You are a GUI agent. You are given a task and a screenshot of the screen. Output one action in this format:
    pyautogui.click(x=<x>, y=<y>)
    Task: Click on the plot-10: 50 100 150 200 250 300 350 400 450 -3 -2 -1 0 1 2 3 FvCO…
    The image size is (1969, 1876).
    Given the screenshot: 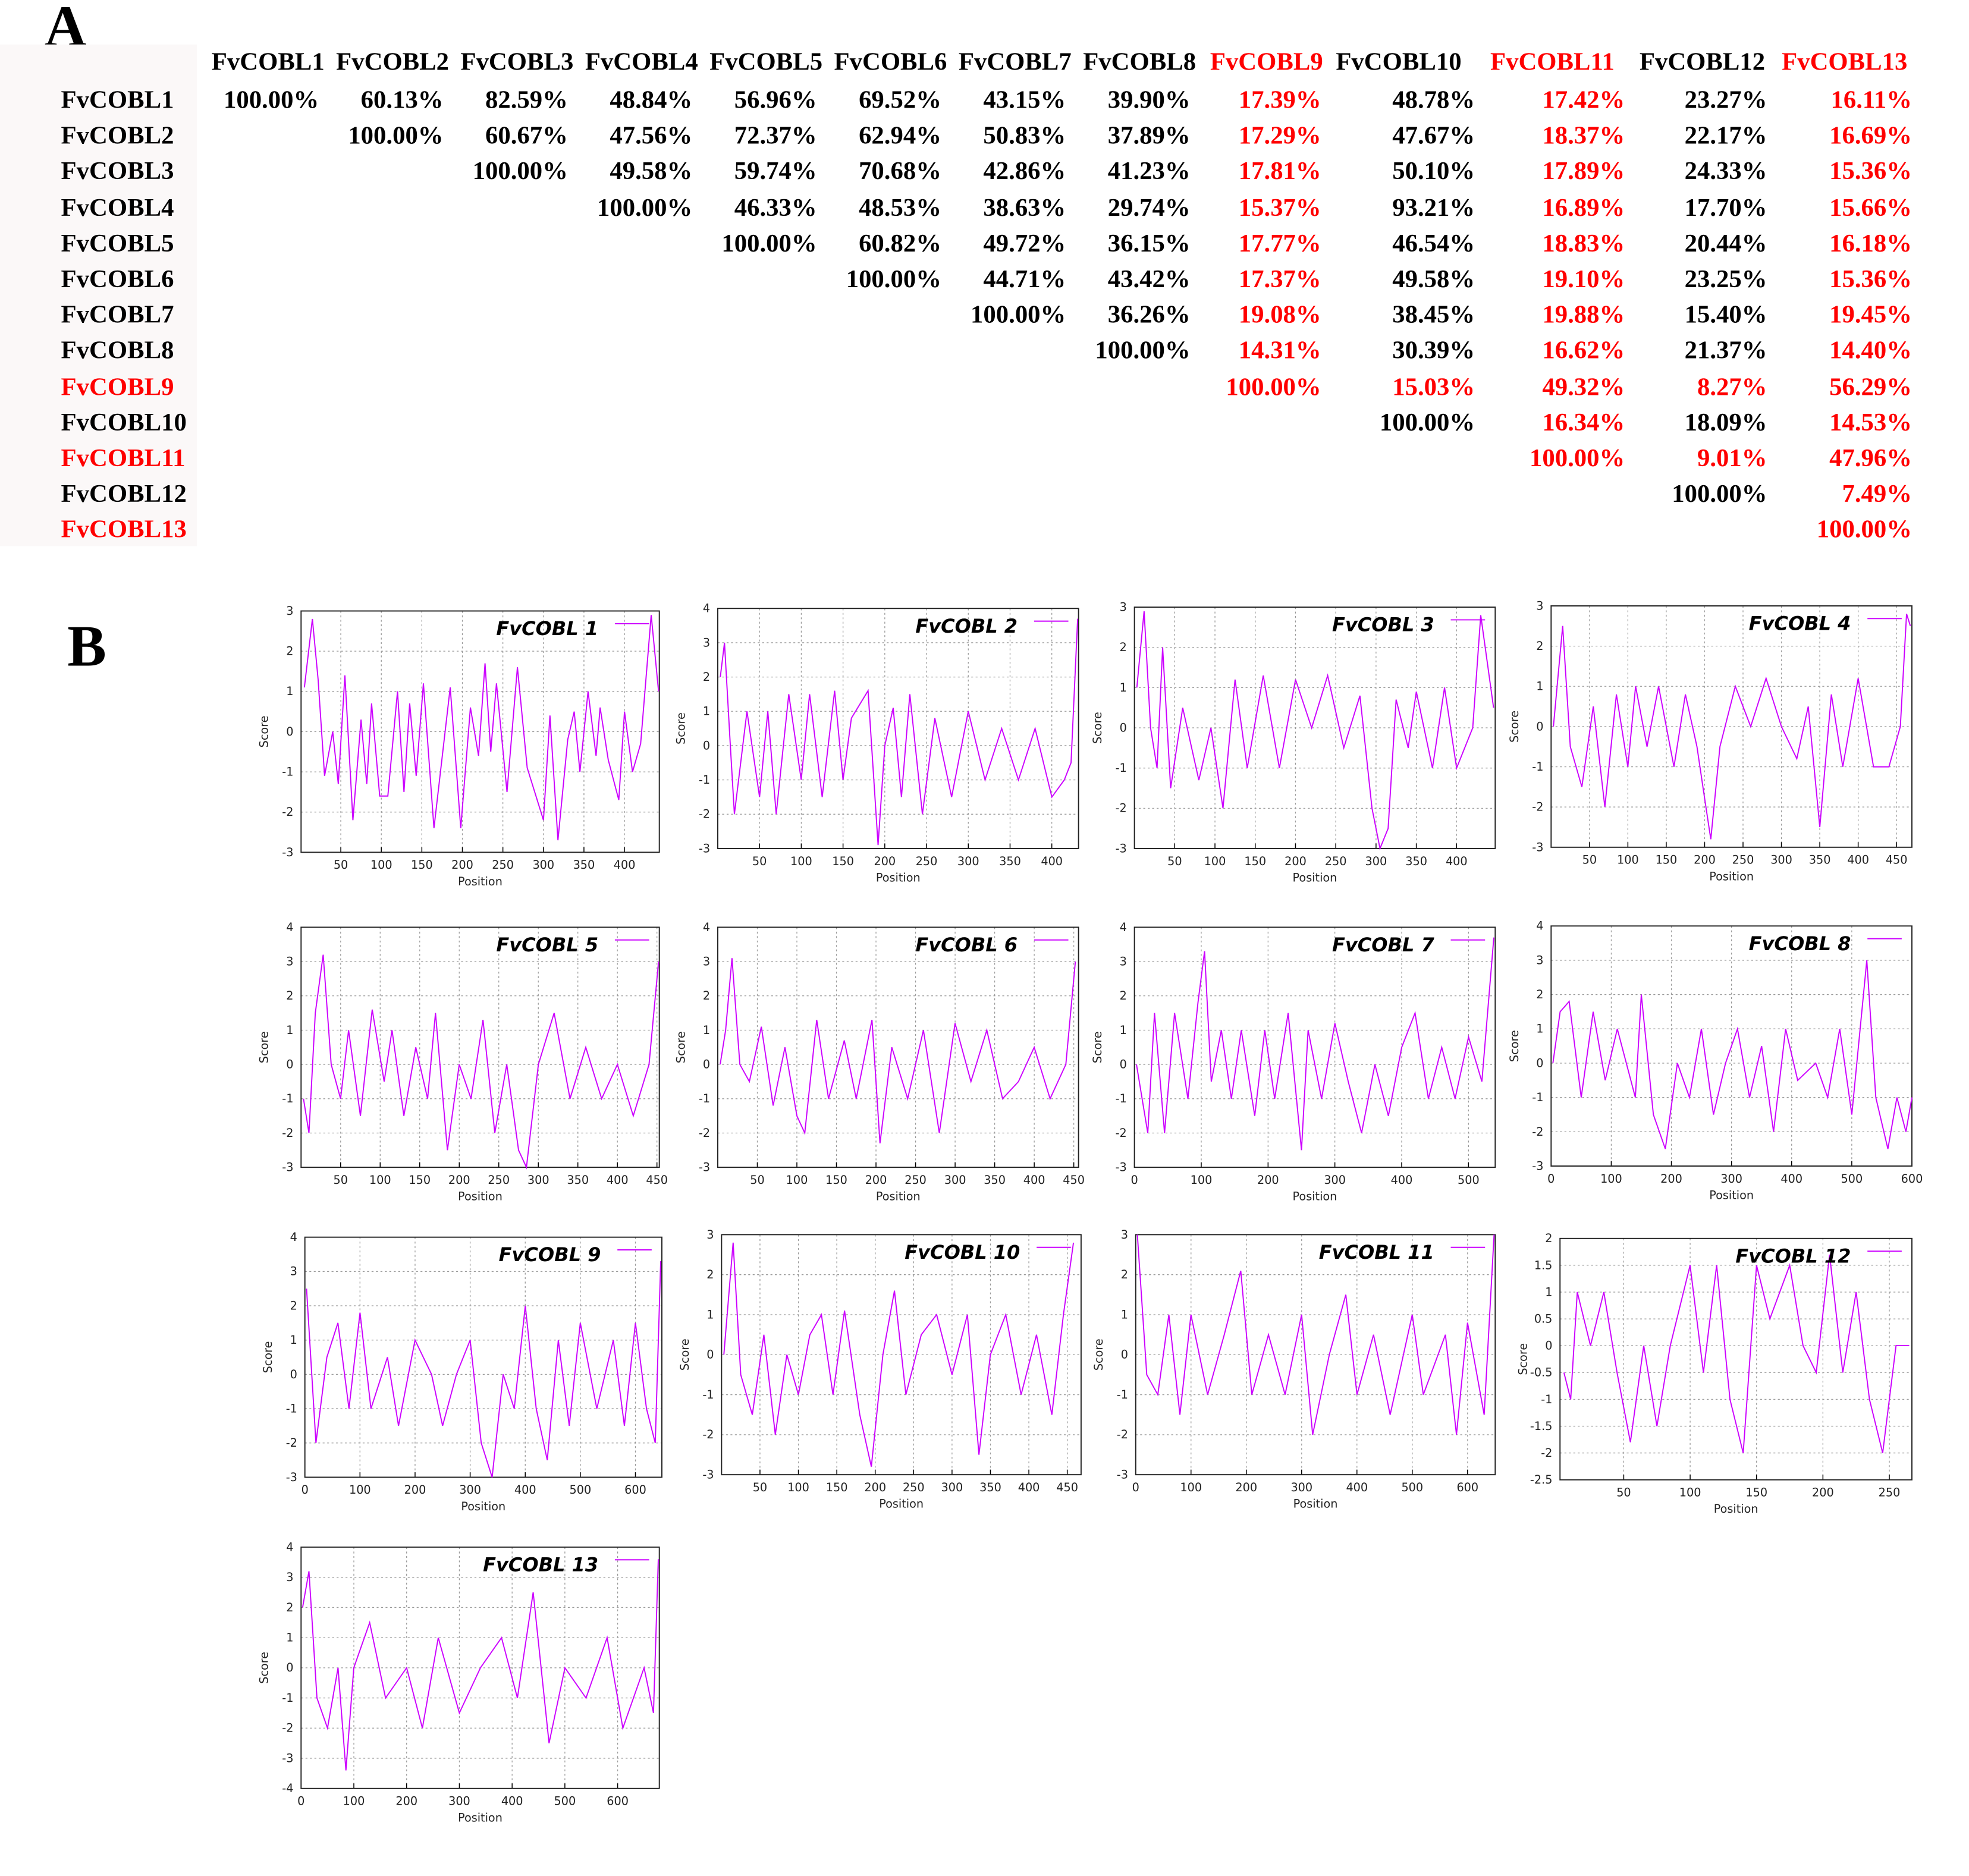 What is the action you would take?
    pyautogui.click(x=880, y=1369)
    